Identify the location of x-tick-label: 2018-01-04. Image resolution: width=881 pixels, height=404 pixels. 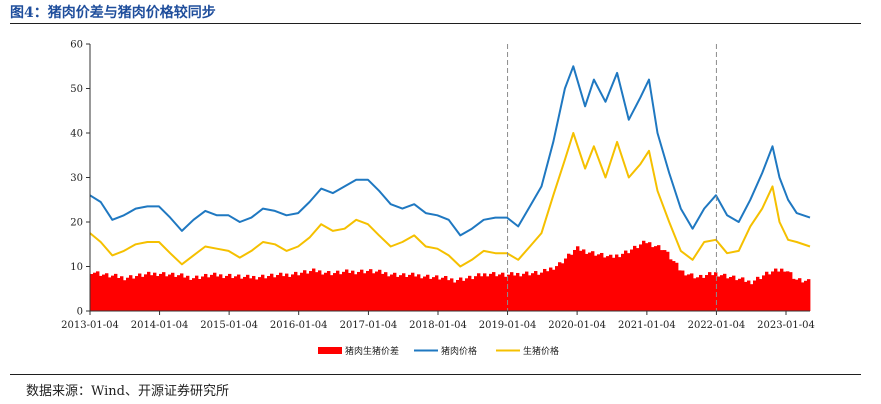
(438, 325).